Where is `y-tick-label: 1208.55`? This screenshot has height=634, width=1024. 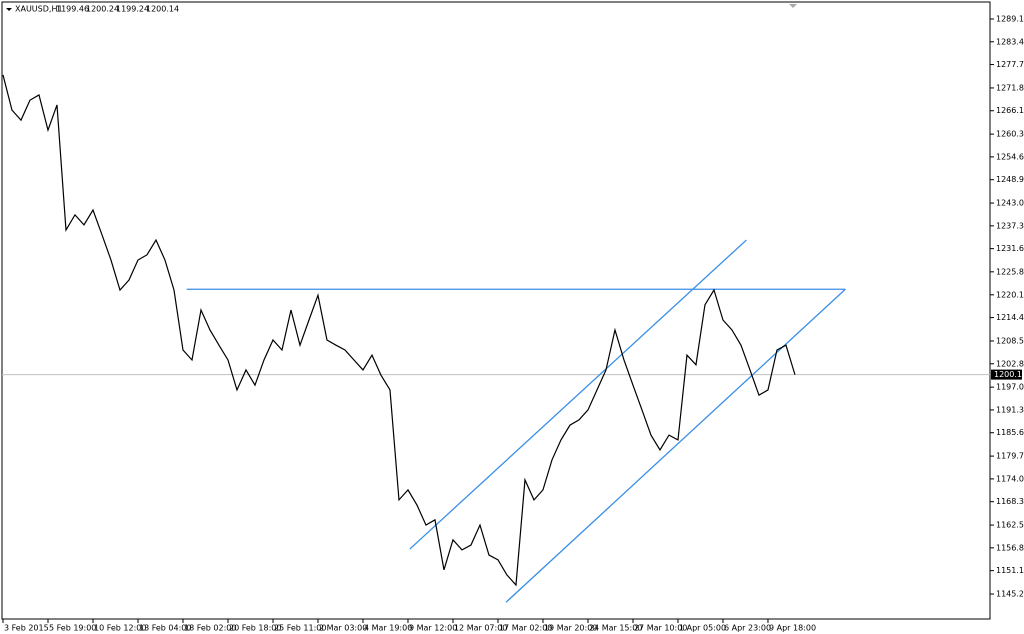 y-tick-label: 1208.55 is located at coordinates (1010, 340).